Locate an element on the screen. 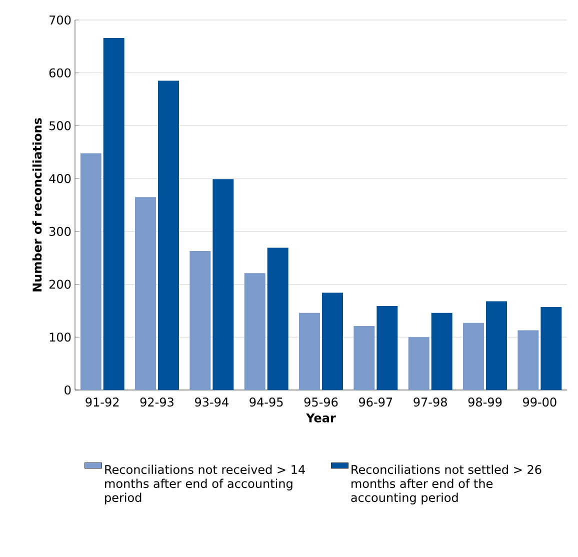 The image size is (578, 557). x-tick-label: 92-93 is located at coordinates (157, 402).